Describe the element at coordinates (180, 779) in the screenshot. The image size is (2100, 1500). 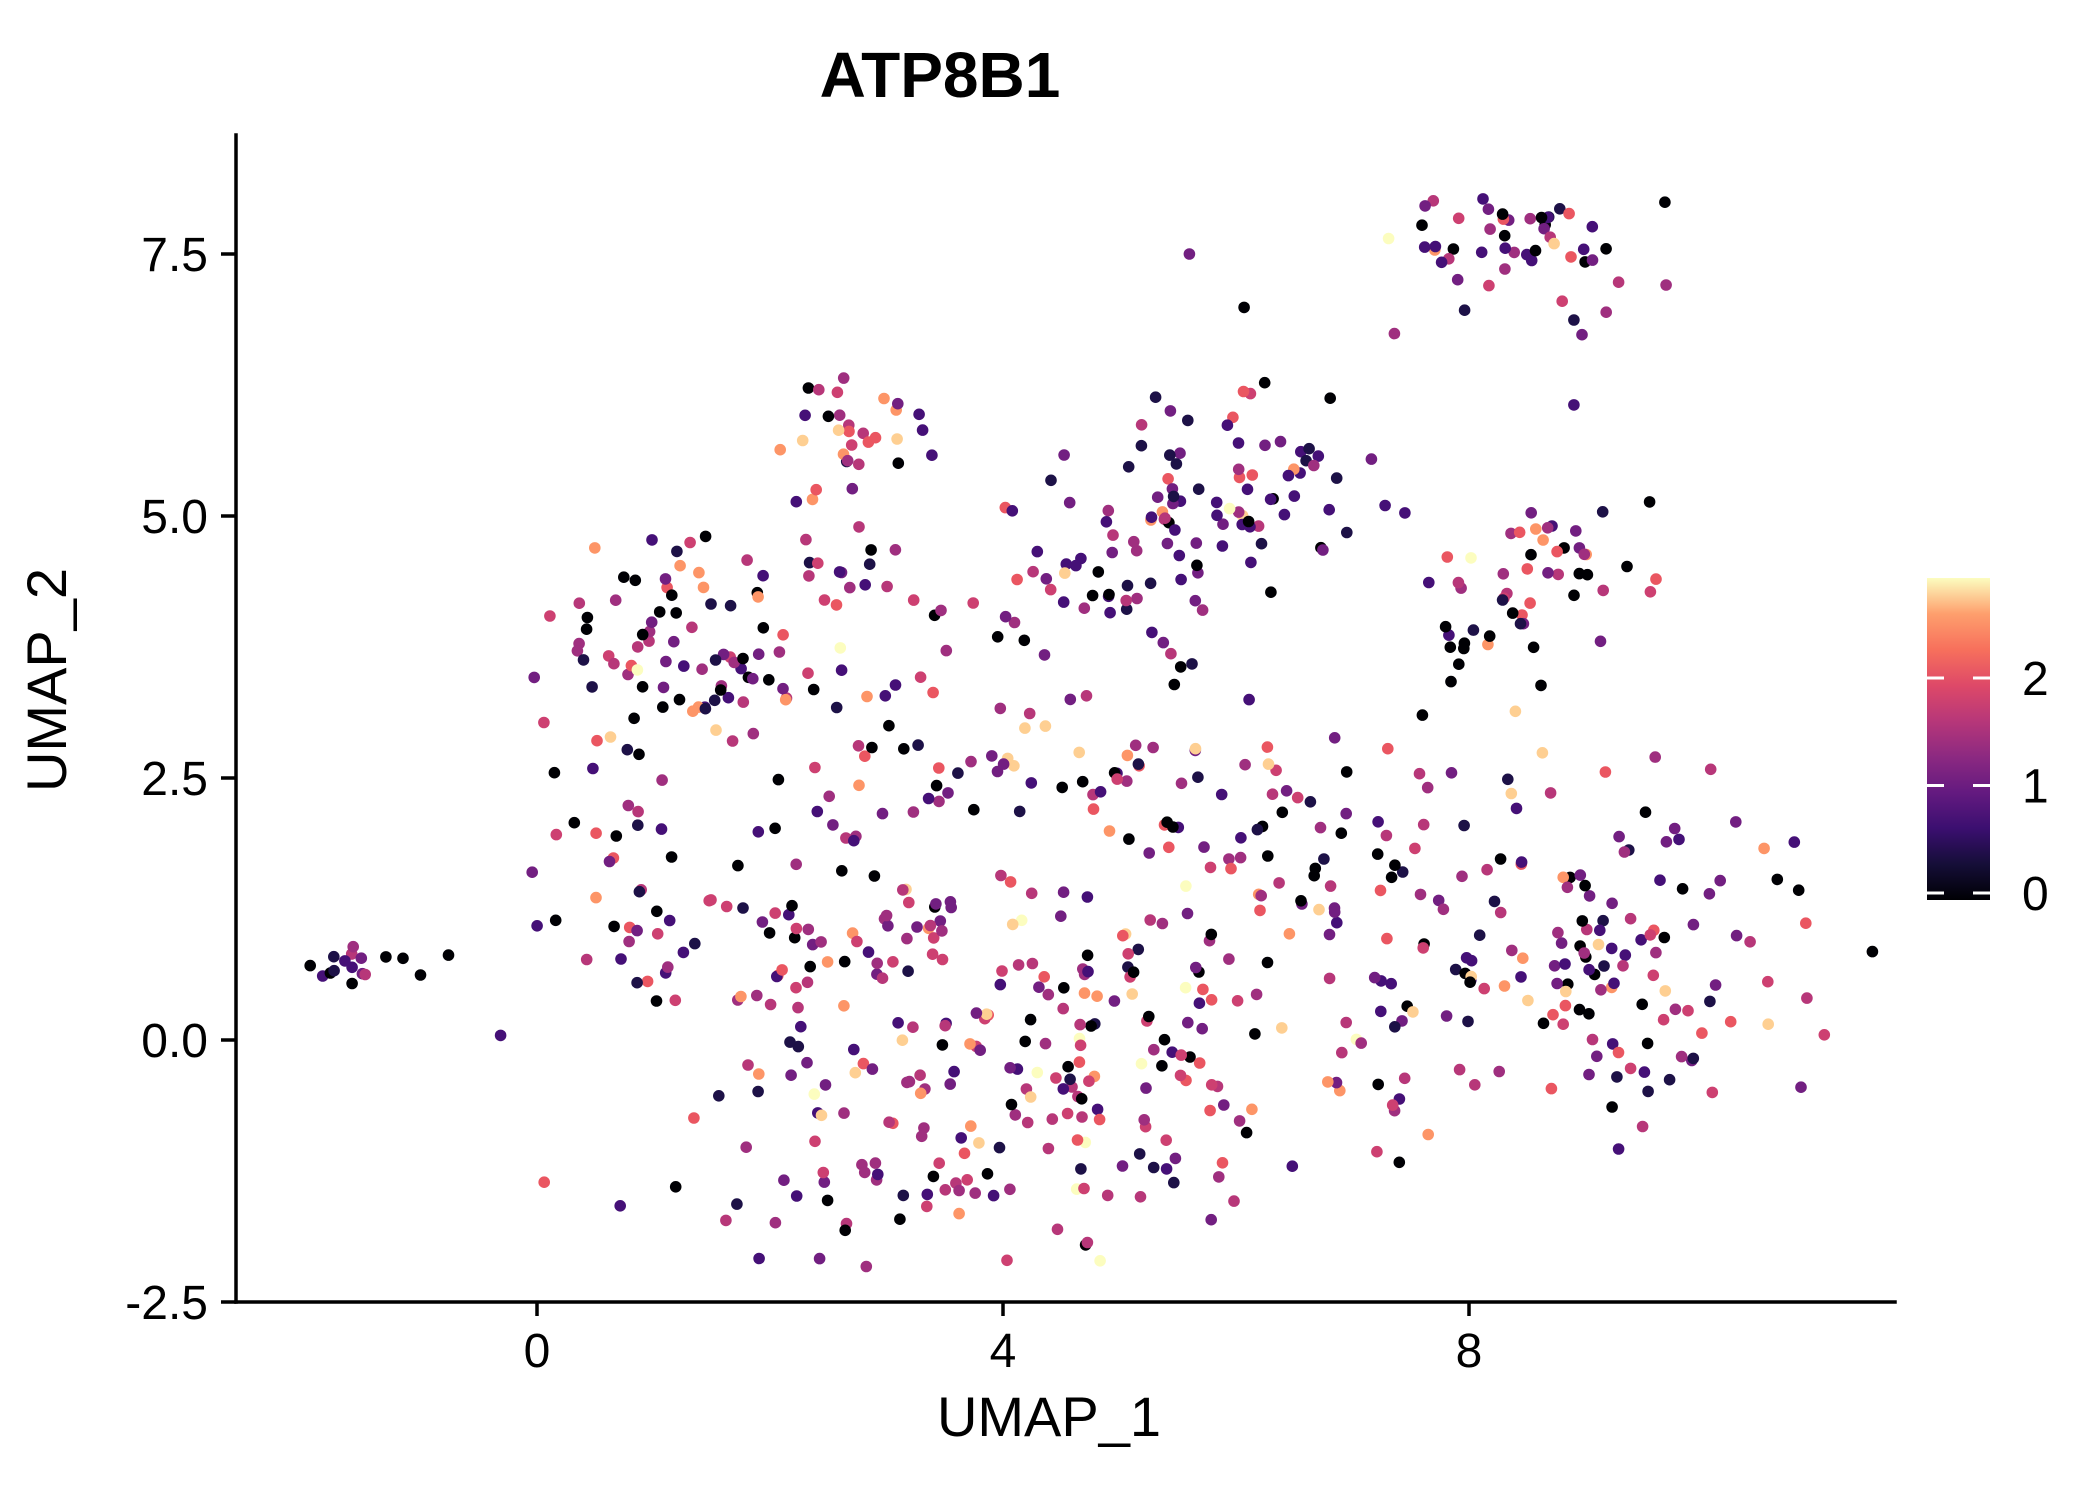
I see `y-axis-ticks: -2.5 0.0 2.5 5.0 7.5` at that location.